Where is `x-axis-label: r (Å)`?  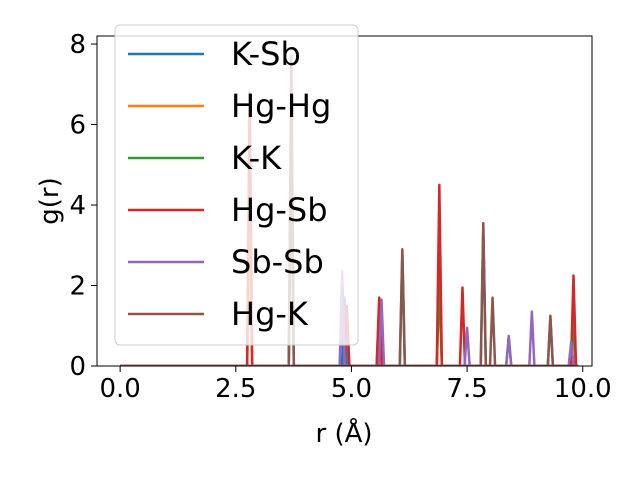
x-axis-label: r (Å) is located at coordinates (343, 433).